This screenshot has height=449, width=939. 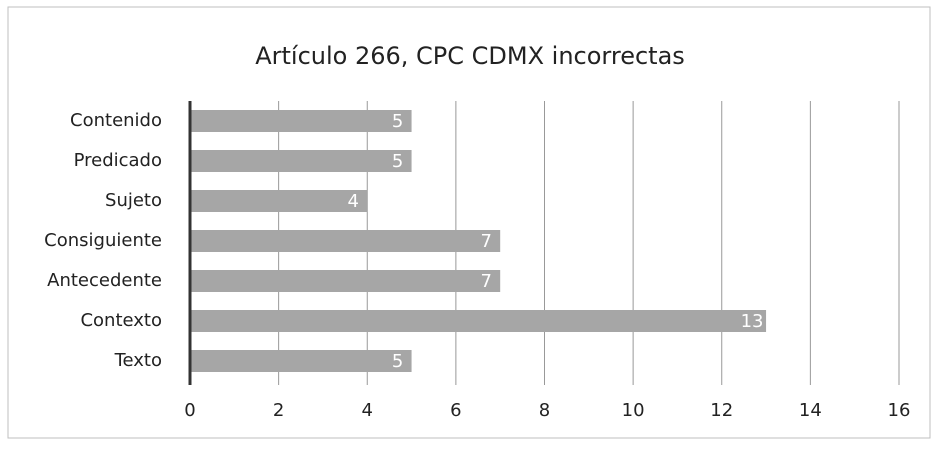 What do you see at coordinates (121, 320) in the screenshot?
I see `y-tick-label: Contexto` at bounding box center [121, 320].